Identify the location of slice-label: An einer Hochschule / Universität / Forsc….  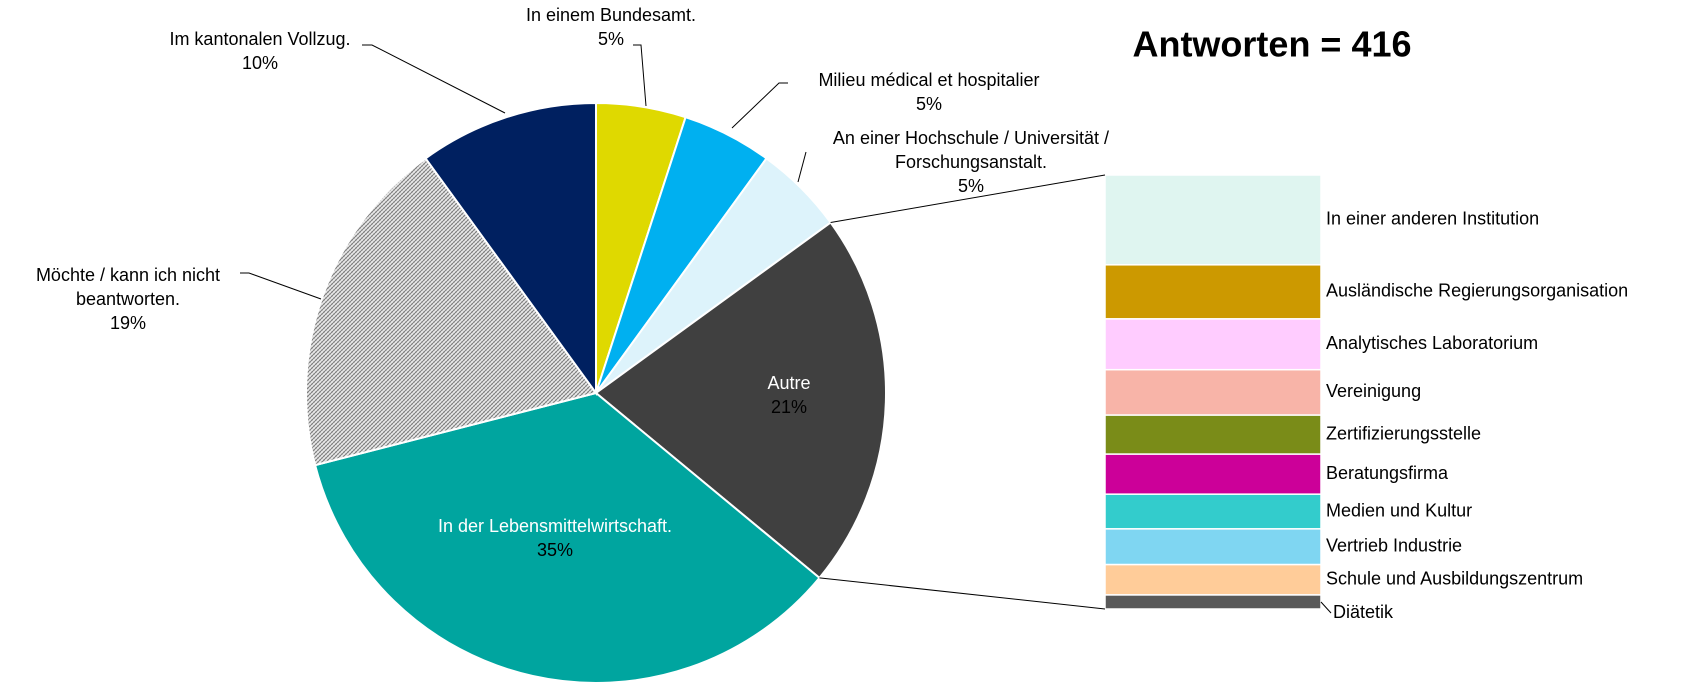
(971, 150).